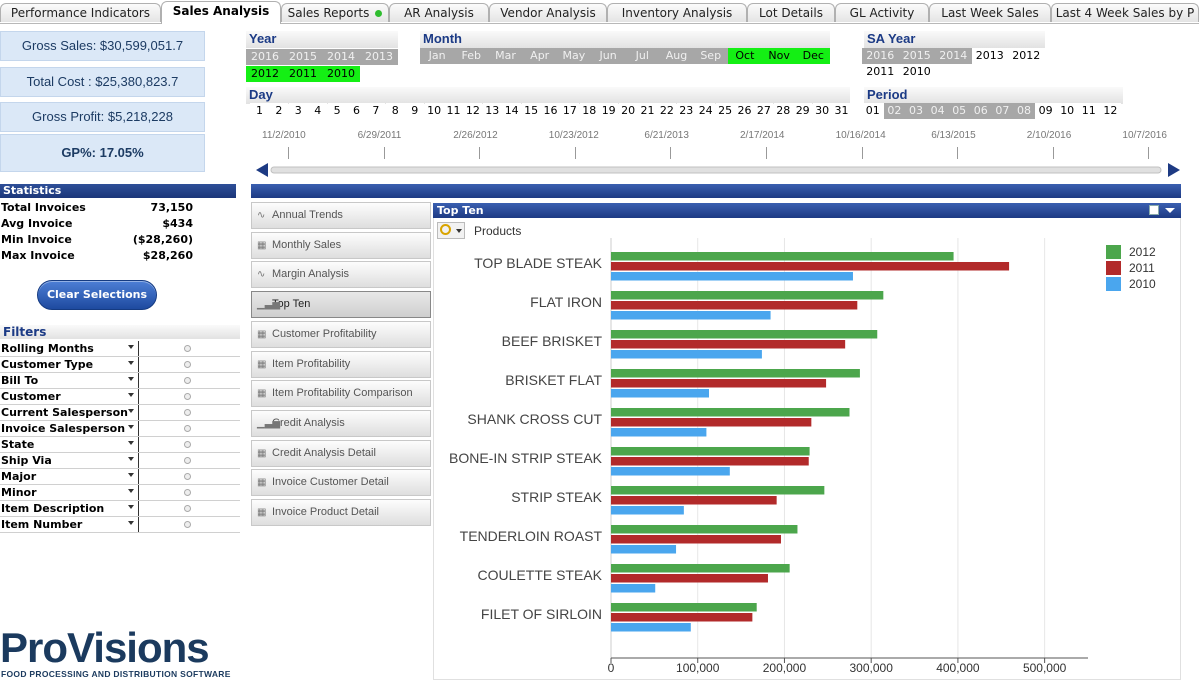 This screenshot has height=697, width=1199. I want to click on day-value: 25, so click(725, 111).